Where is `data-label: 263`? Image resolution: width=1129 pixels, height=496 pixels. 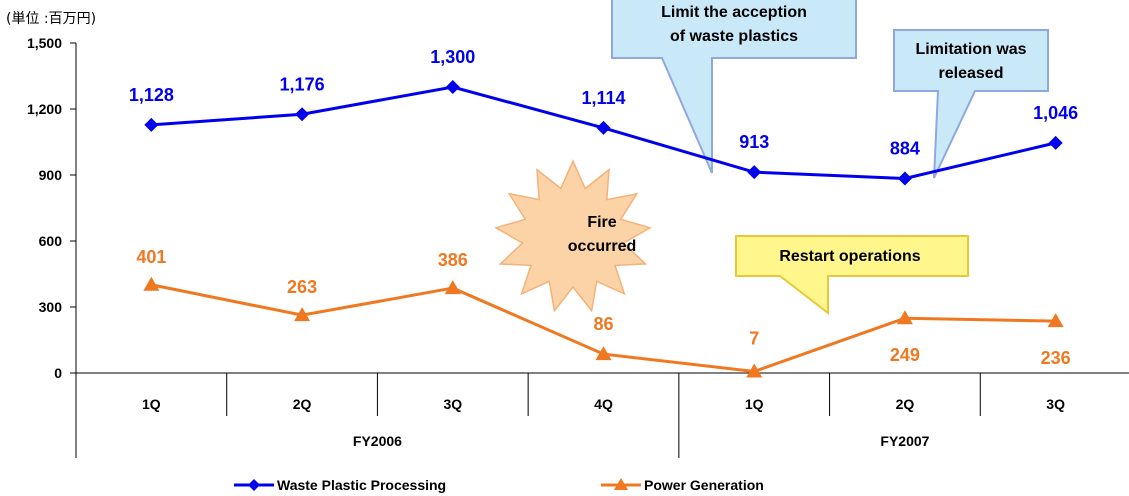
data-label: 263 is located at coordinates (302, 287).